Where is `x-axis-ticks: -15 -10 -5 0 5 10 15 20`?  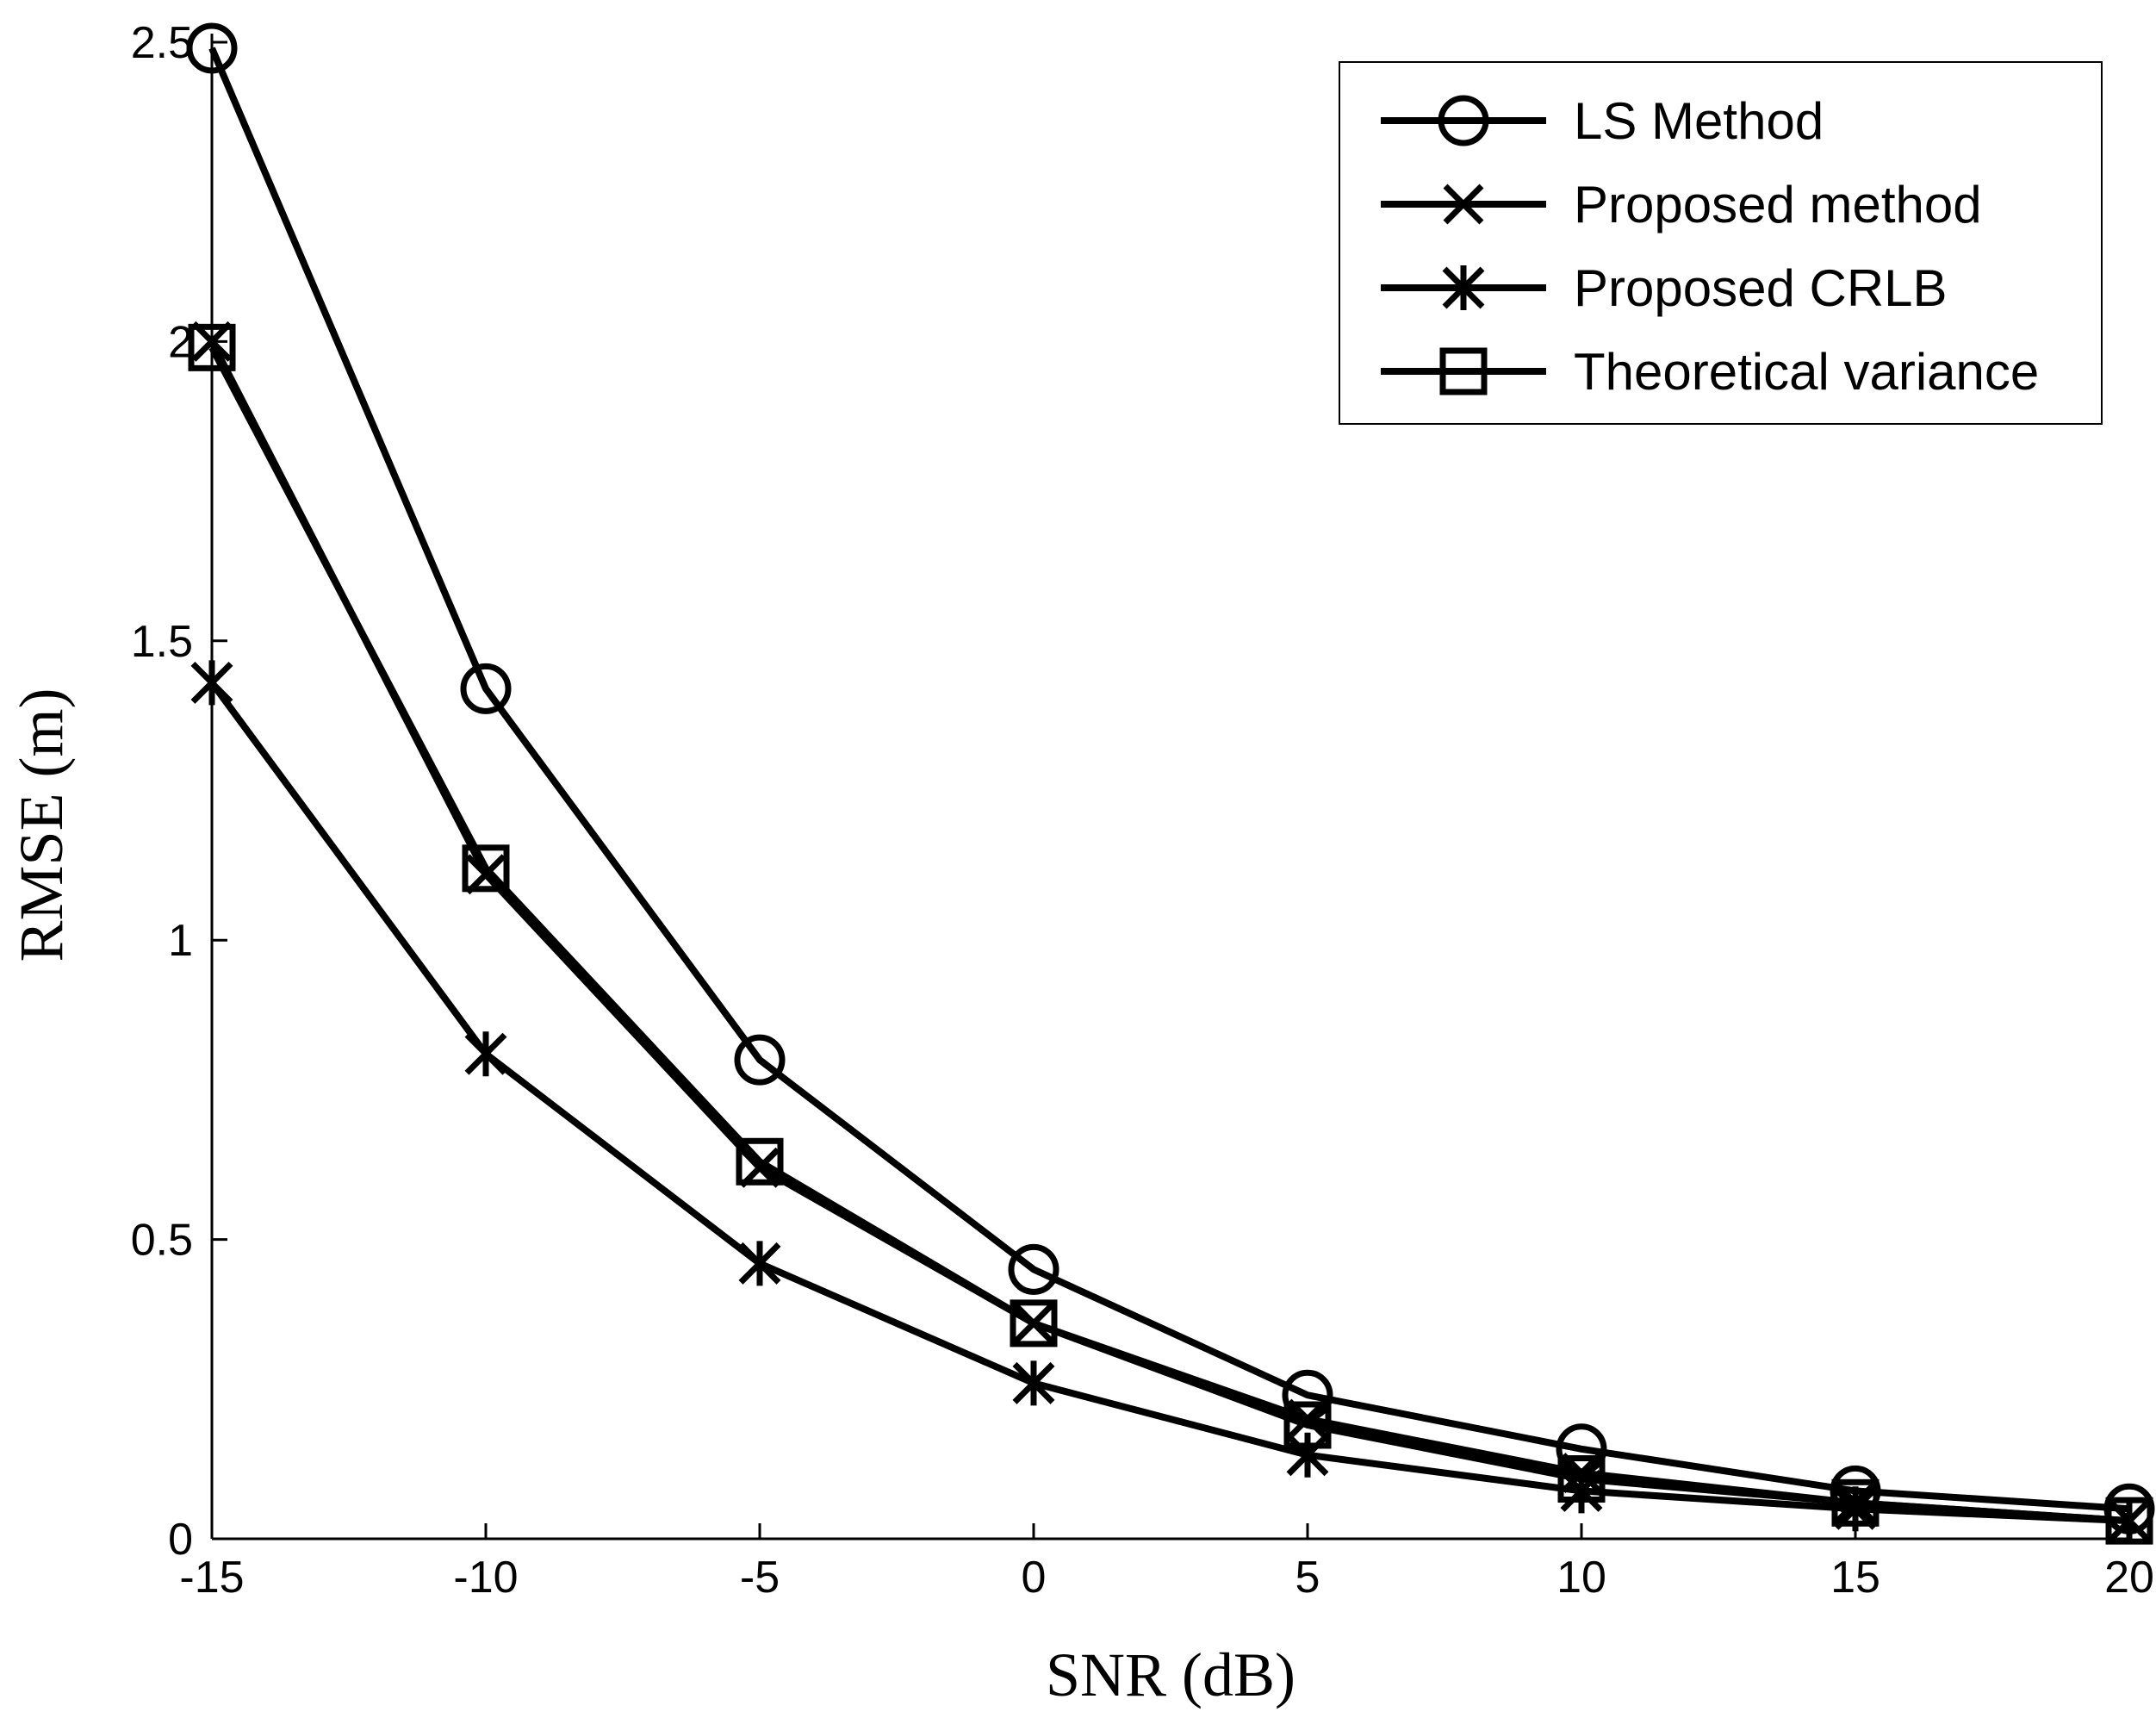 x-axis-ticks: -15 -10 -5 0 5 10 15 20 is located at coordinates (1166, 1563).